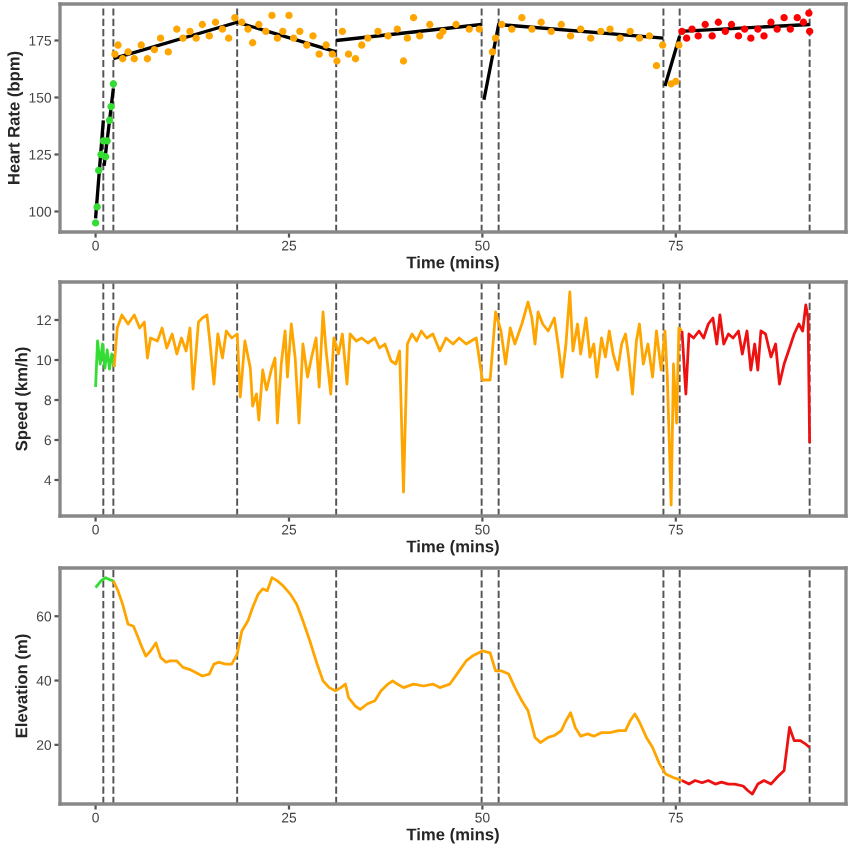 This screenshot has width=858, height=858. What do you see at coordinates (23, 399) in the screenshot?
I see `y-axis-title: Speed (km/h)` at bounding box center [23, 399].